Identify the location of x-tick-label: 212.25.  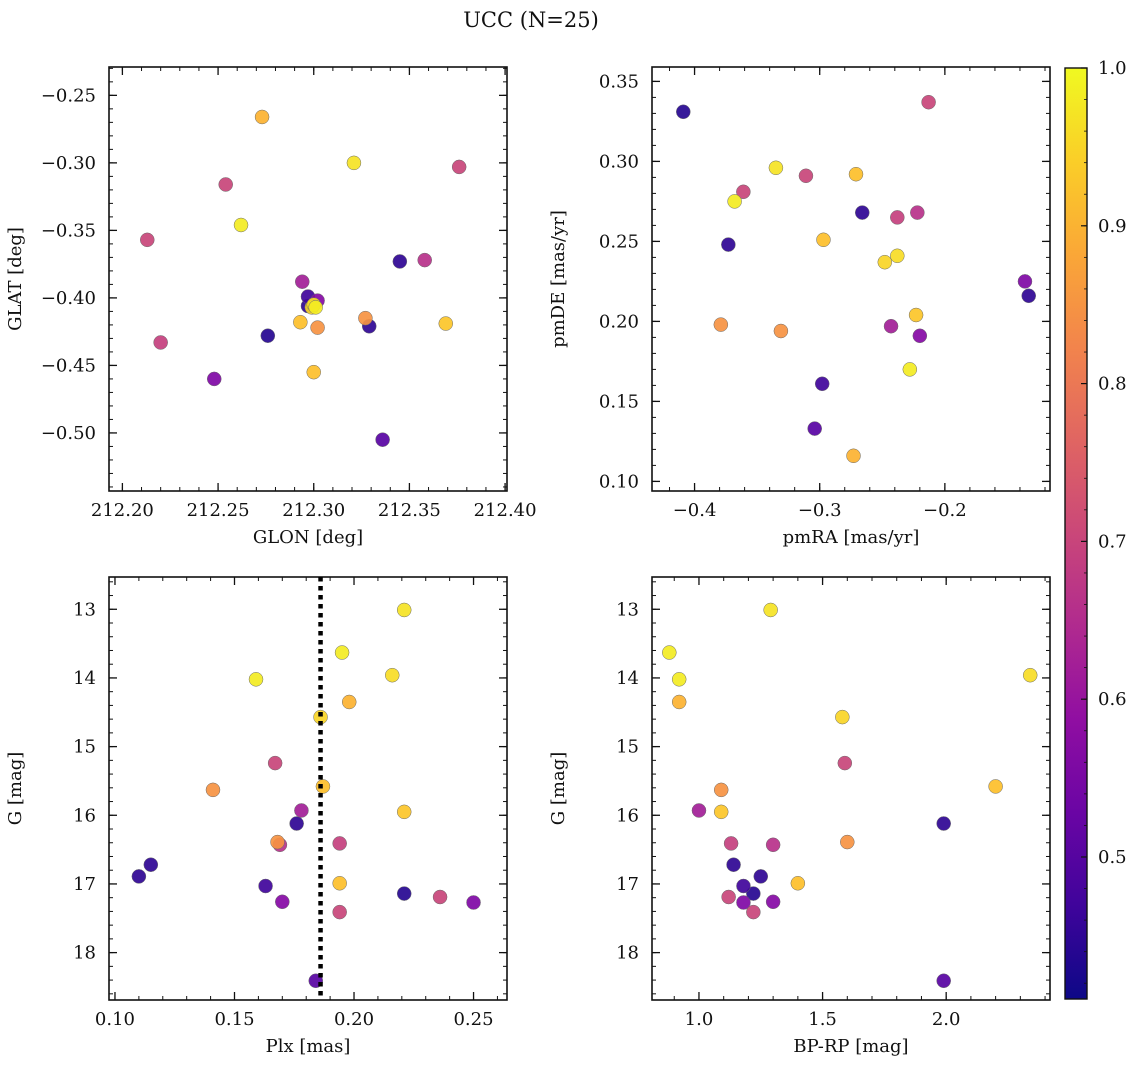
(218, 510).